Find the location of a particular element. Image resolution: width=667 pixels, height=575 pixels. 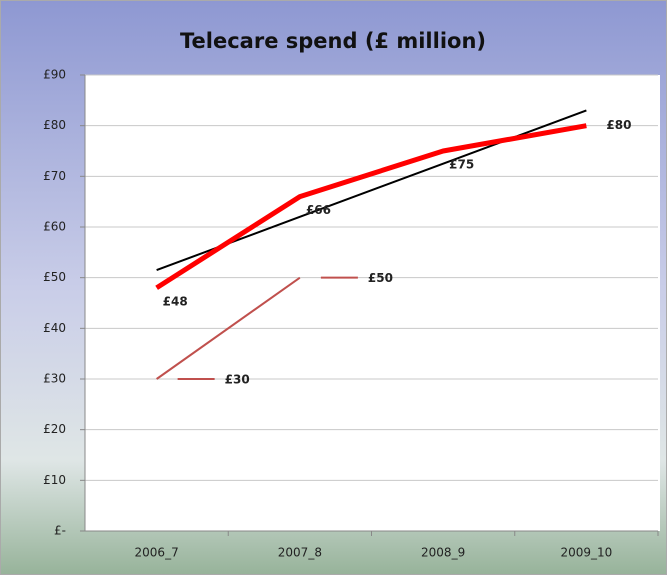

y-tick-label: £90 is located at coordinates (54, 75).